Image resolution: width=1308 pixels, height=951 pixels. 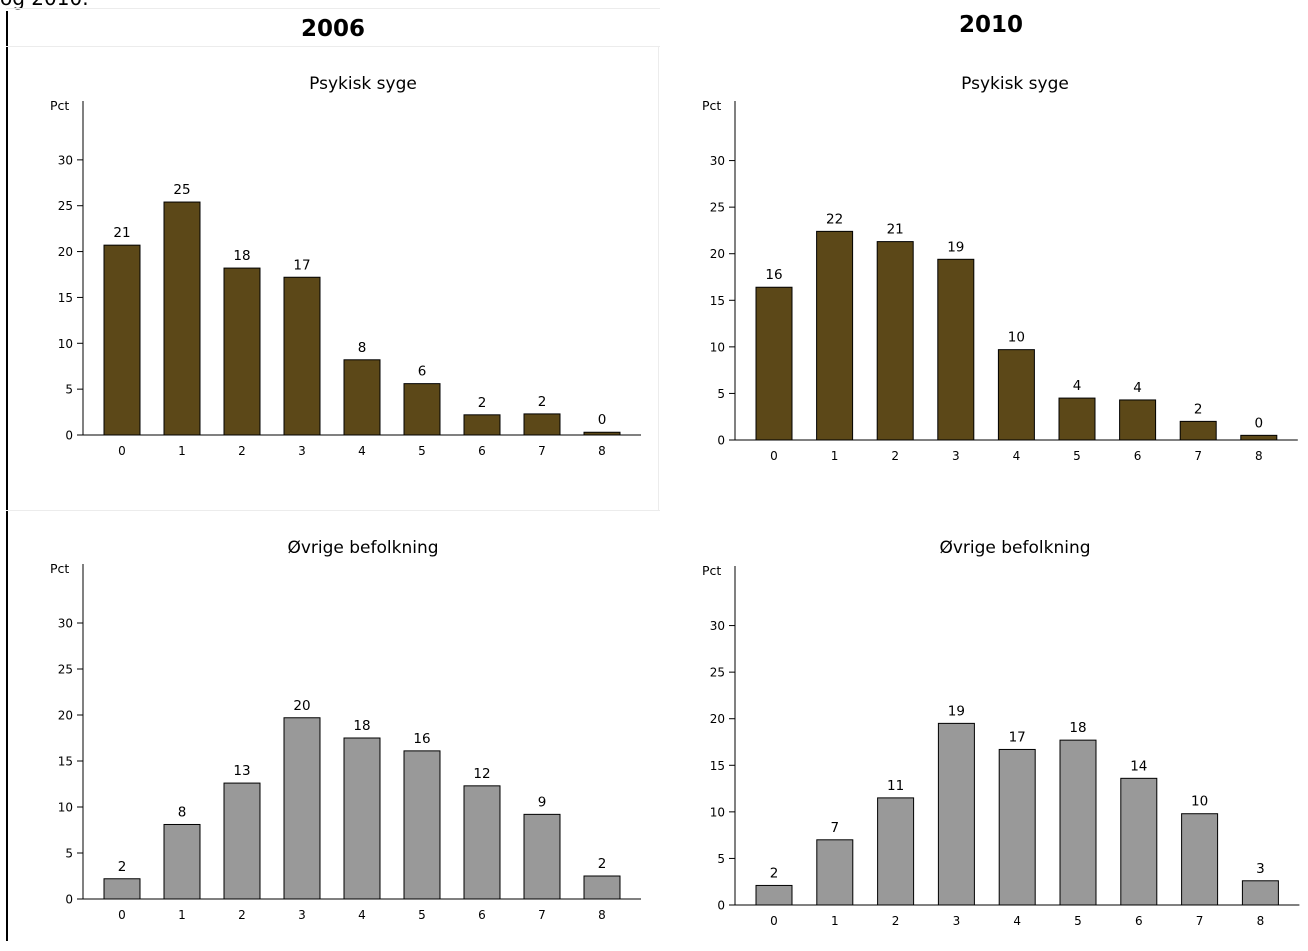 What do you see at coordinates (481, 774) in the screenshot?
I see `data-label: 12` at bounding box center [481, 774].